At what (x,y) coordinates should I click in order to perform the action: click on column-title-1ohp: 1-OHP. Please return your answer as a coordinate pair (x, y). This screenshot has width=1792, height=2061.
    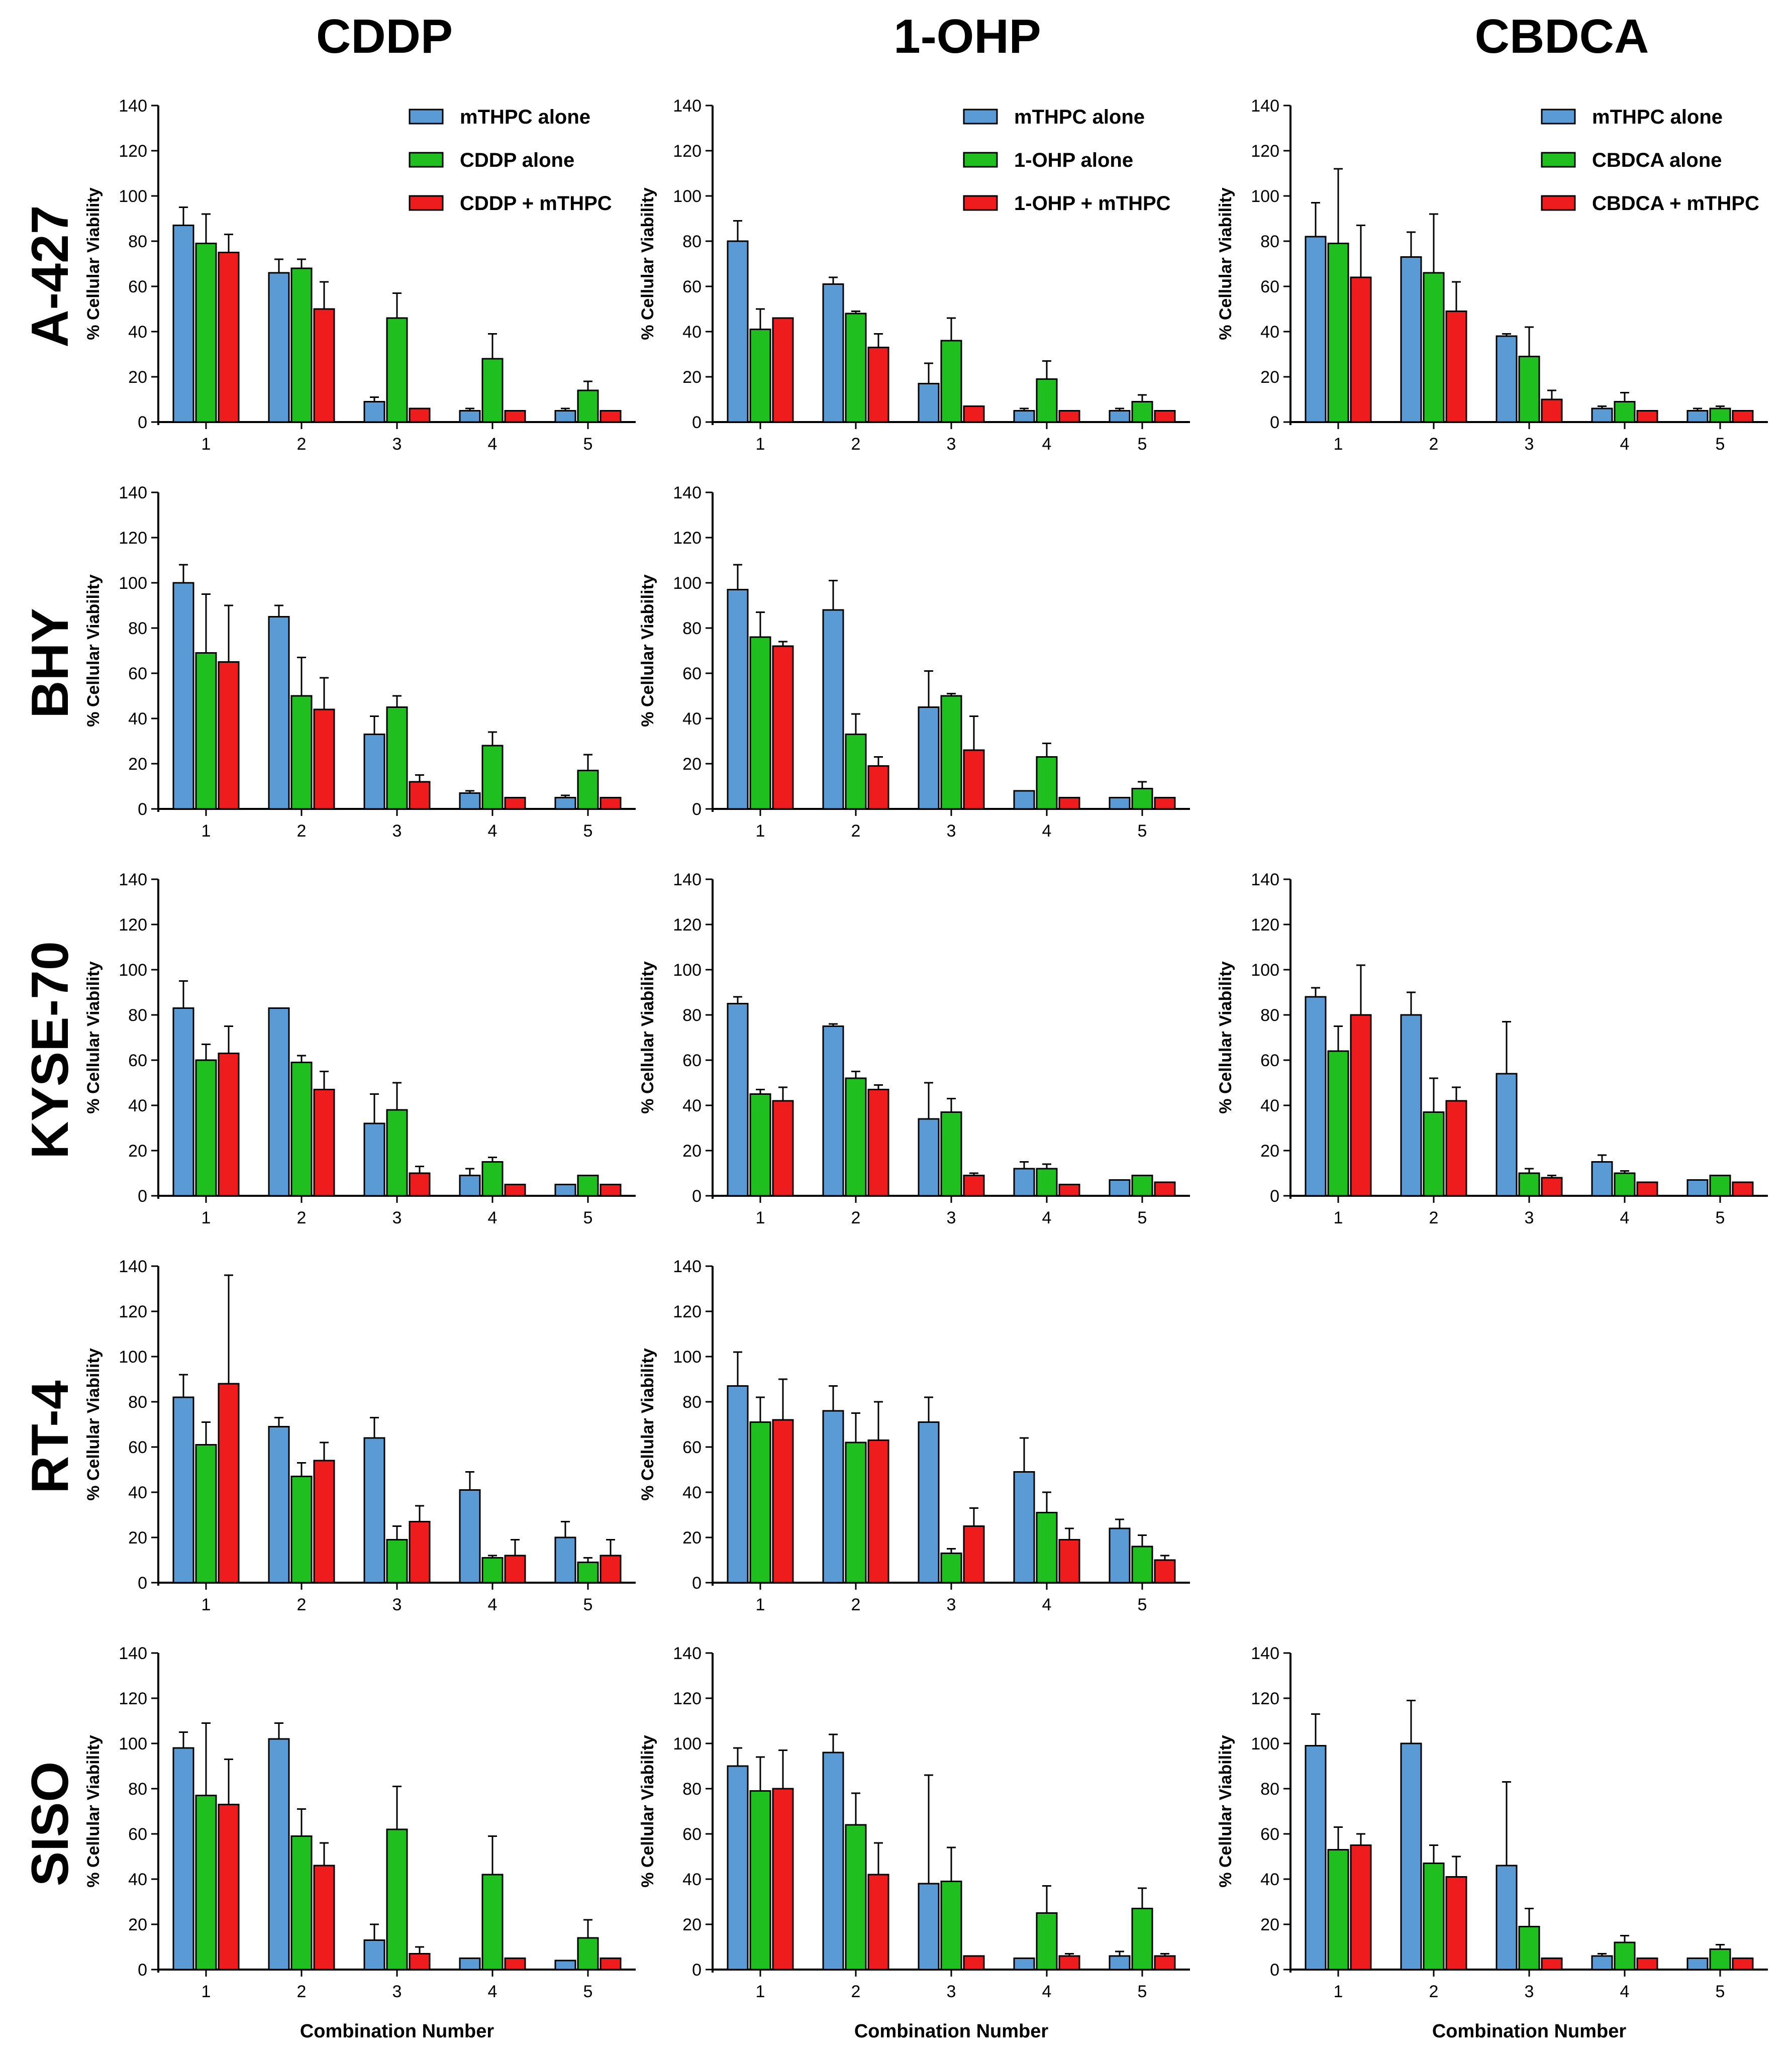
    Looking at the image, I should click on (967, 36).